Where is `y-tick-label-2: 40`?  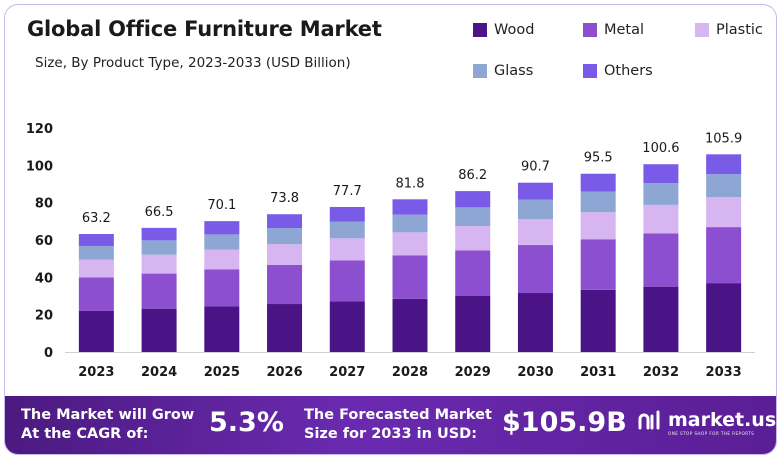 y-tick-label-2: 40 is located at coordinates (44, 278).